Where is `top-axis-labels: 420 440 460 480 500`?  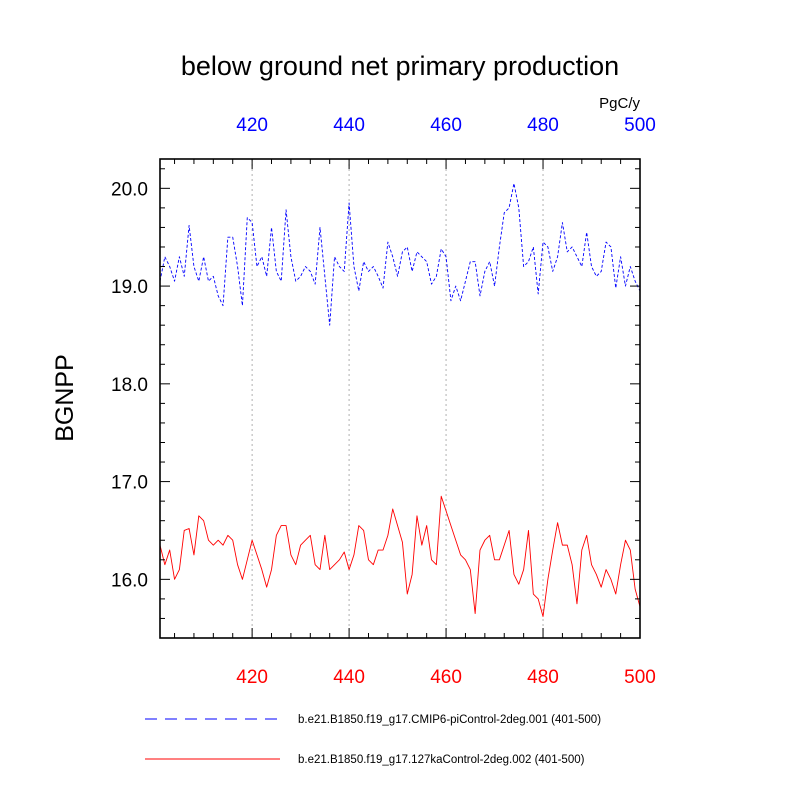
top-axis-labels: 420 440 460 480 500 is located at coordinates (446, 125).